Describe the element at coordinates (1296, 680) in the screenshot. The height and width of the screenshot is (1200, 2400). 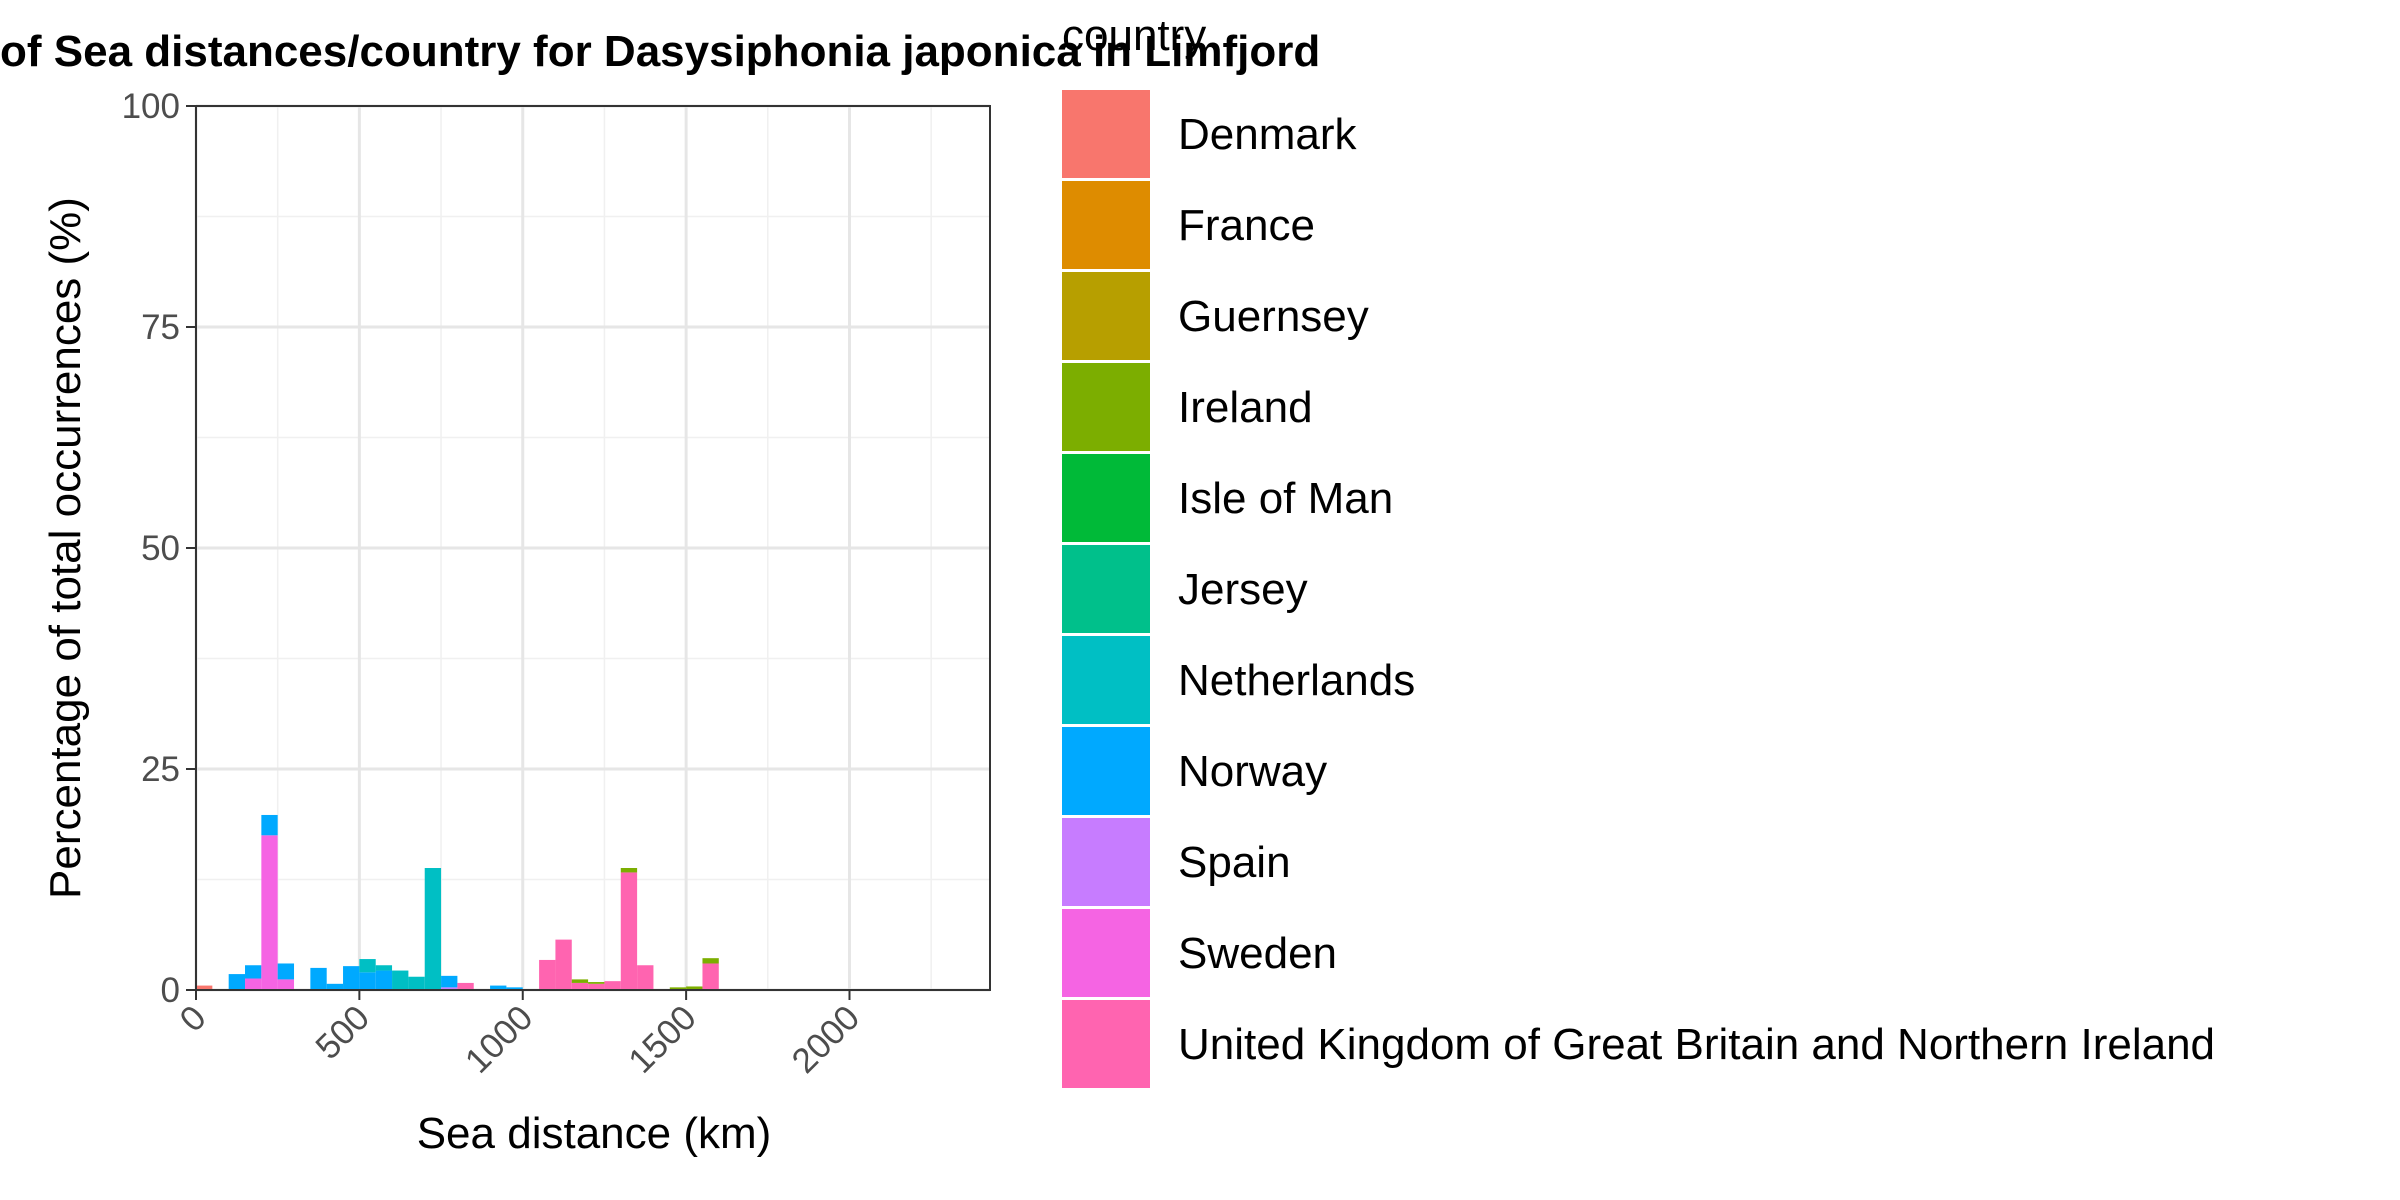
I see `legend-entry-label: Netherlands` at that location.